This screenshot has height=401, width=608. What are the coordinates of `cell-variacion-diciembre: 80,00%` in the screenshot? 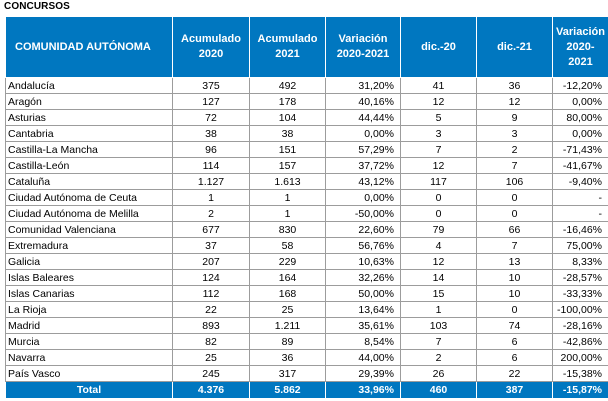 It's located at (580, 117).